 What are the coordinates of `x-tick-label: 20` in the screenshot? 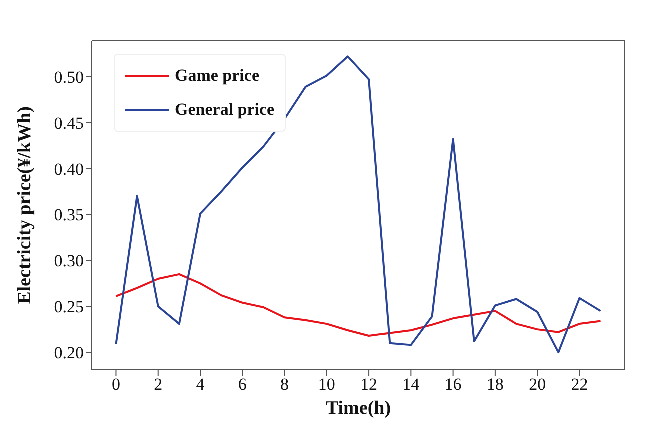 It's located at (537, 384).